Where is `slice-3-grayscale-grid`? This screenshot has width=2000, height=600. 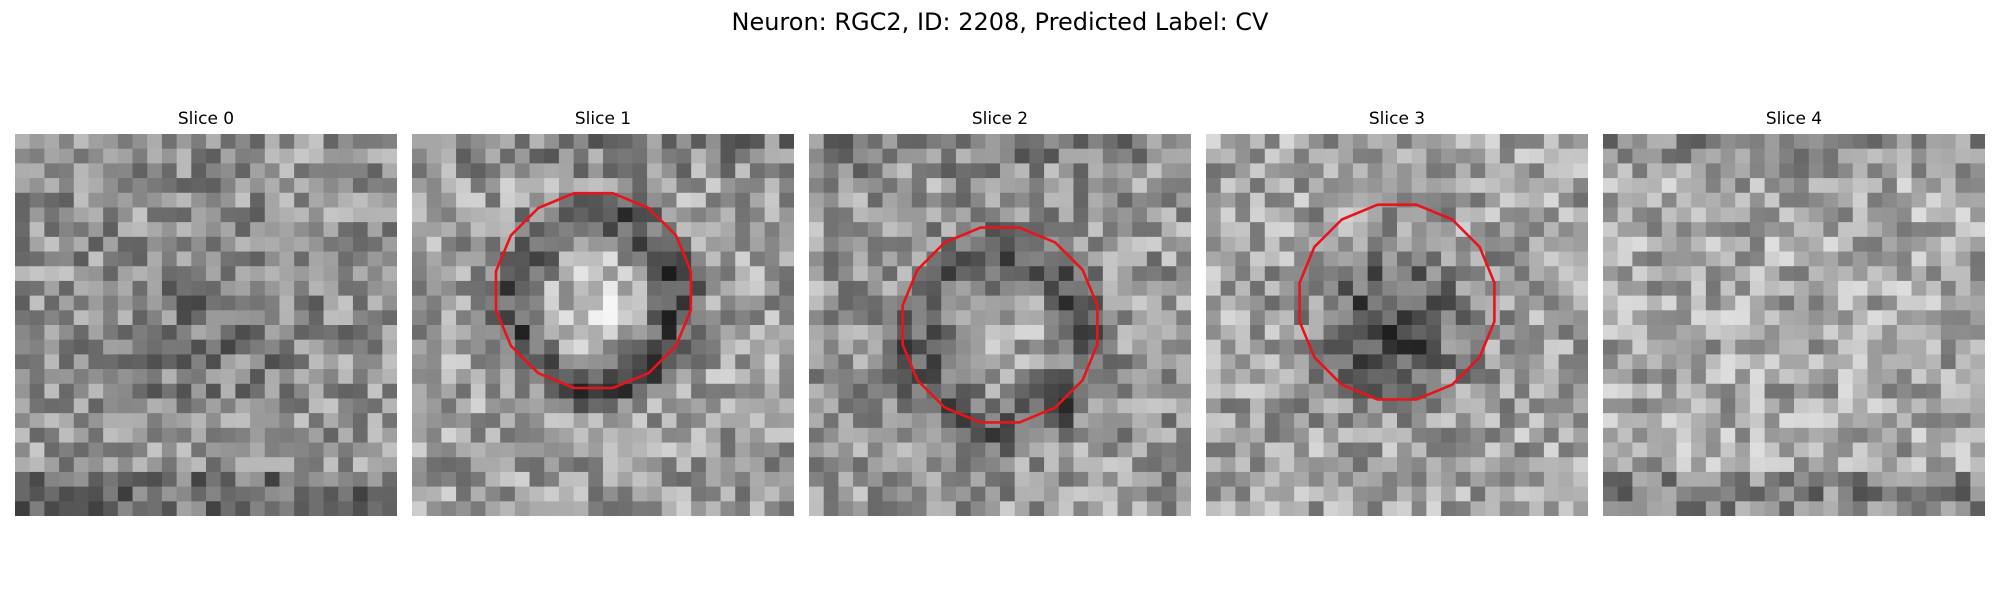
slice-3-grayscale-grid is located at coordinates (1397, 325).